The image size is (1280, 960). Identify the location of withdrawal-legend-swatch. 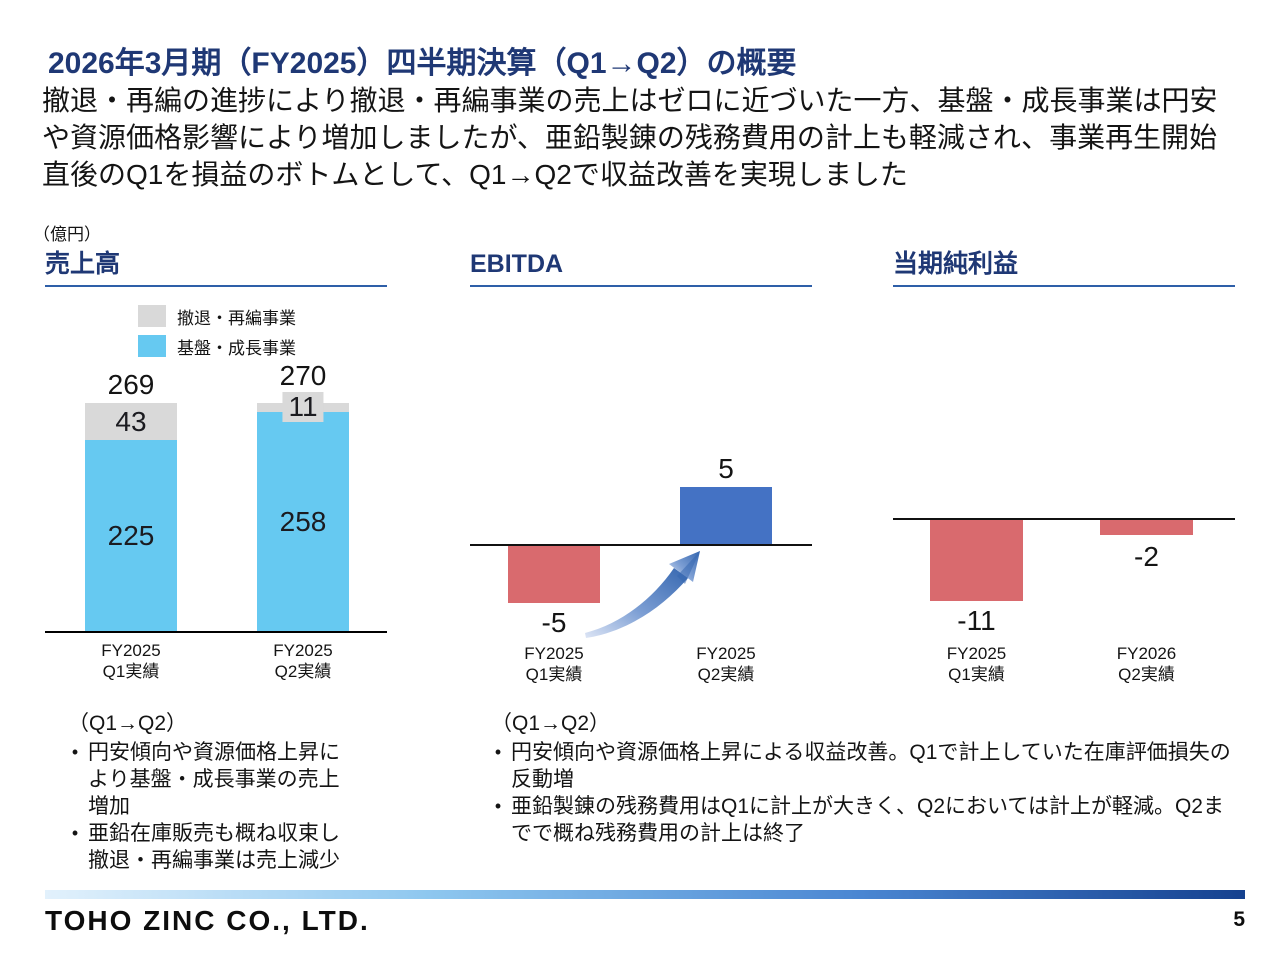
(152, 316).